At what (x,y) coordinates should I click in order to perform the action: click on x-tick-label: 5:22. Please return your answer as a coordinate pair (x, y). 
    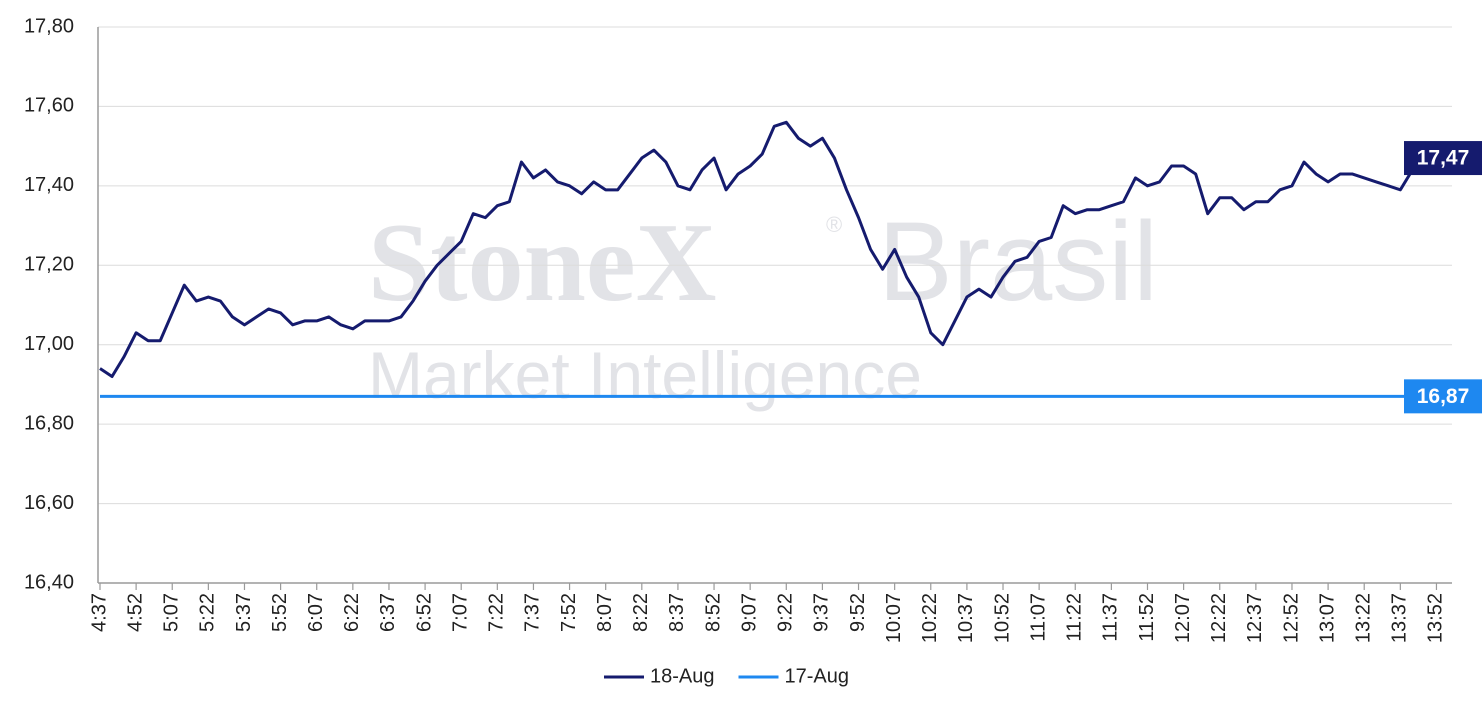
    Looking at the image, I should click on (208, 612).